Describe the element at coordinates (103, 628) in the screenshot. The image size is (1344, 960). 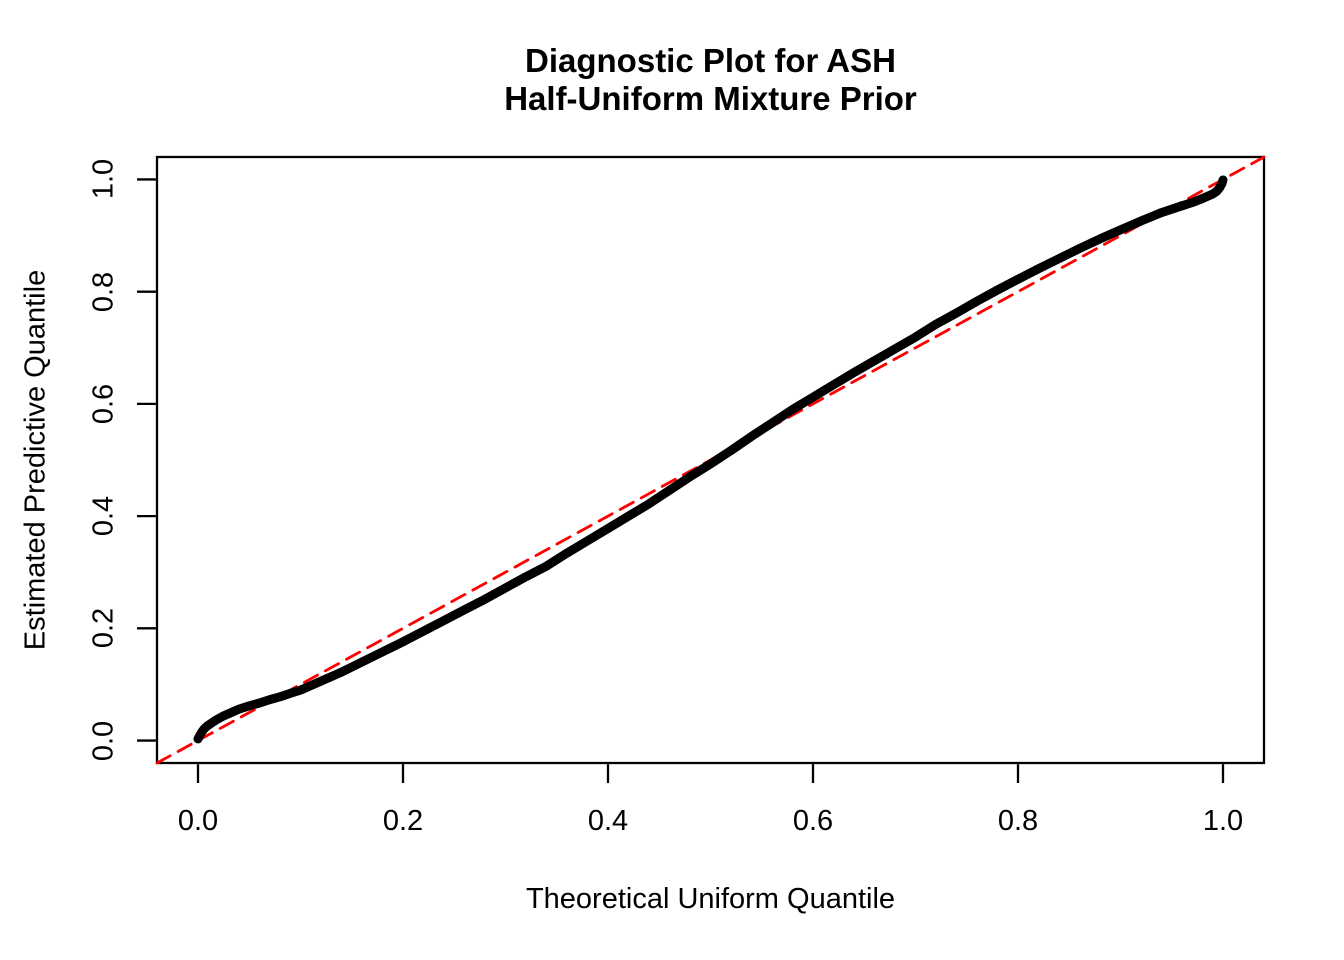
I see `y-tick-label: 0.2` at that location.